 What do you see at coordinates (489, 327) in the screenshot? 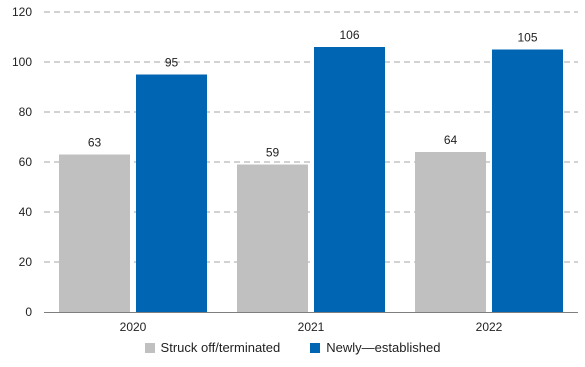
I see `x-tick-label-2022: 2022` at bounding box center [489, 327].